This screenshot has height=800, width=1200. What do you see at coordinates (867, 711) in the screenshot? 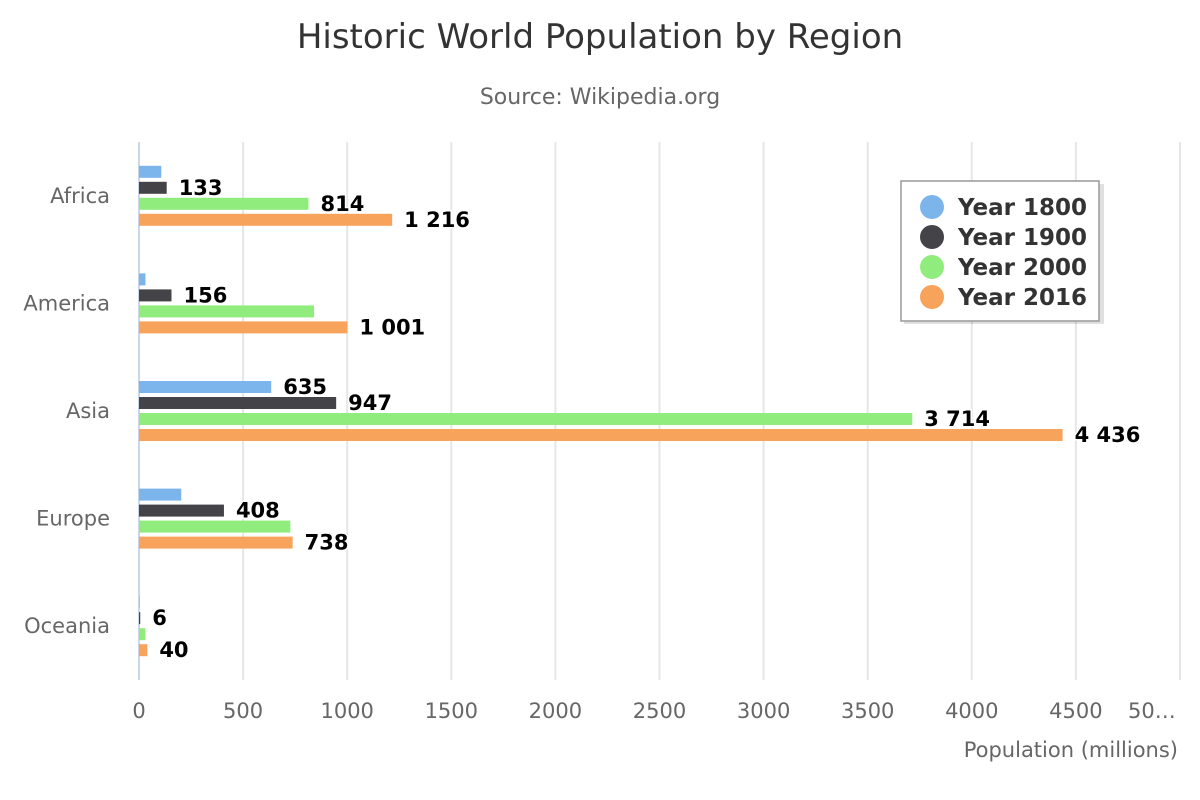
I see `x-tick-label: 3500` at bounding box center [867, 711].